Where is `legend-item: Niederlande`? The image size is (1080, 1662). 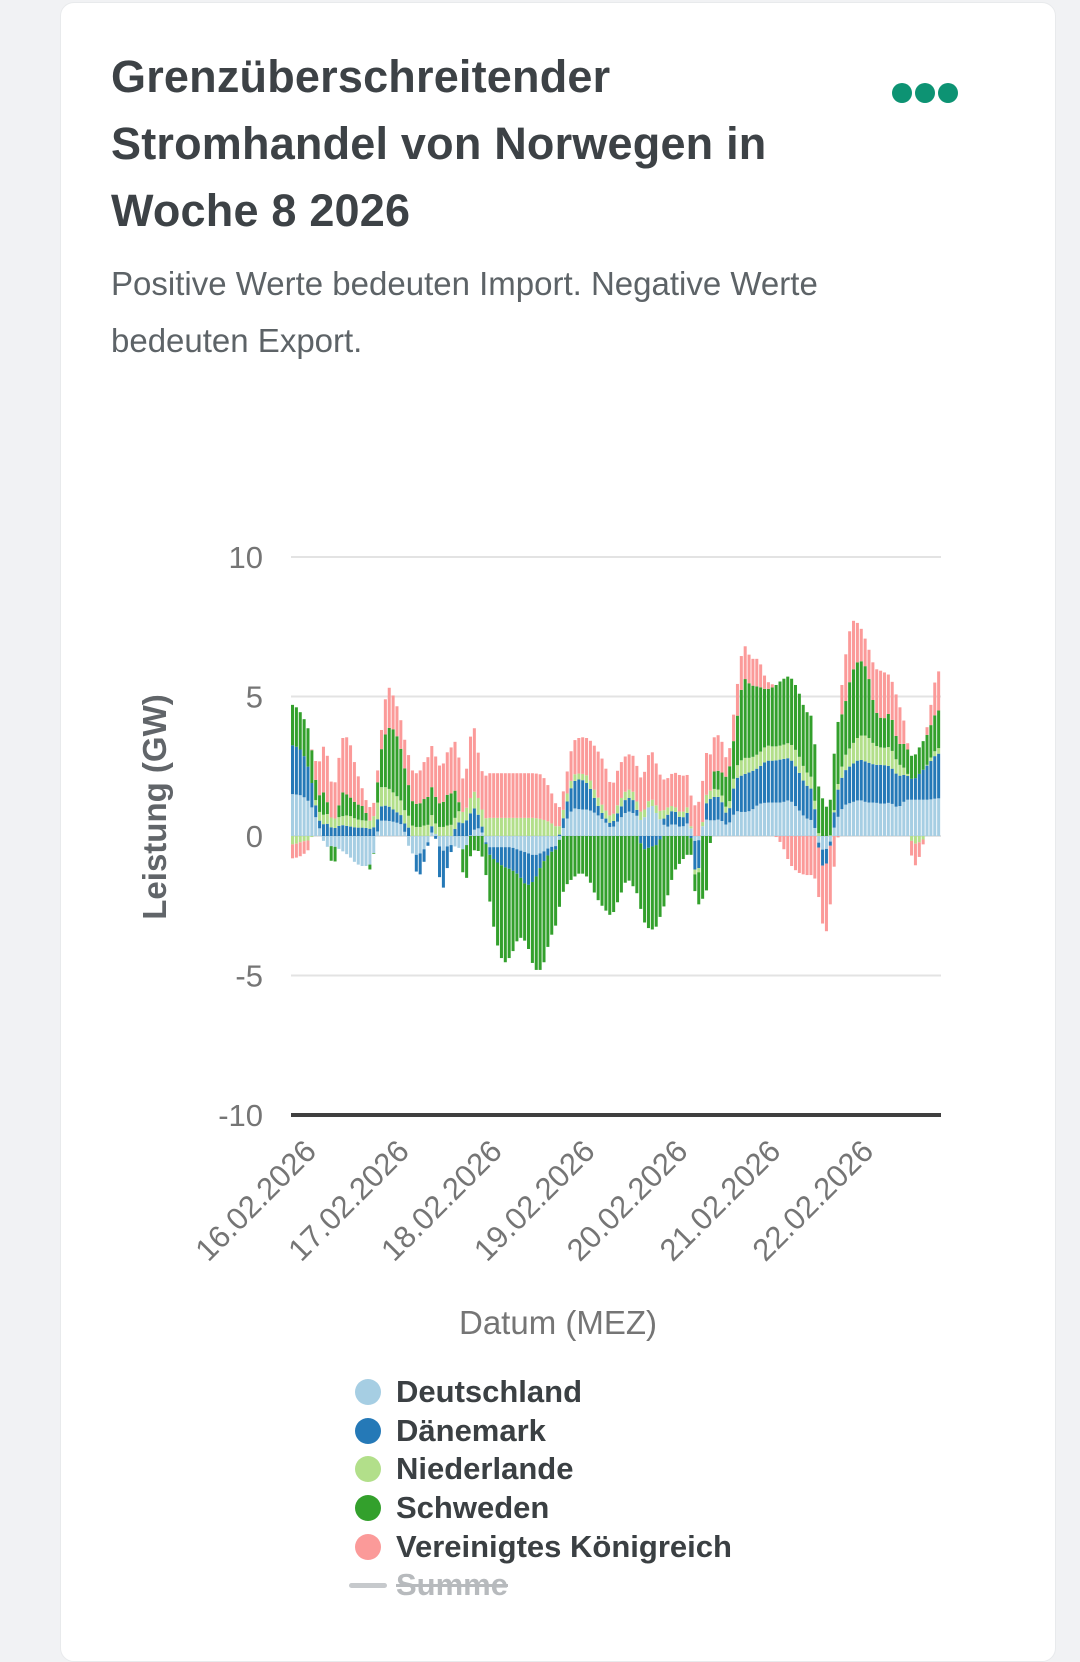 legend-item: Niederlande is located at coordinates (543, 1469).